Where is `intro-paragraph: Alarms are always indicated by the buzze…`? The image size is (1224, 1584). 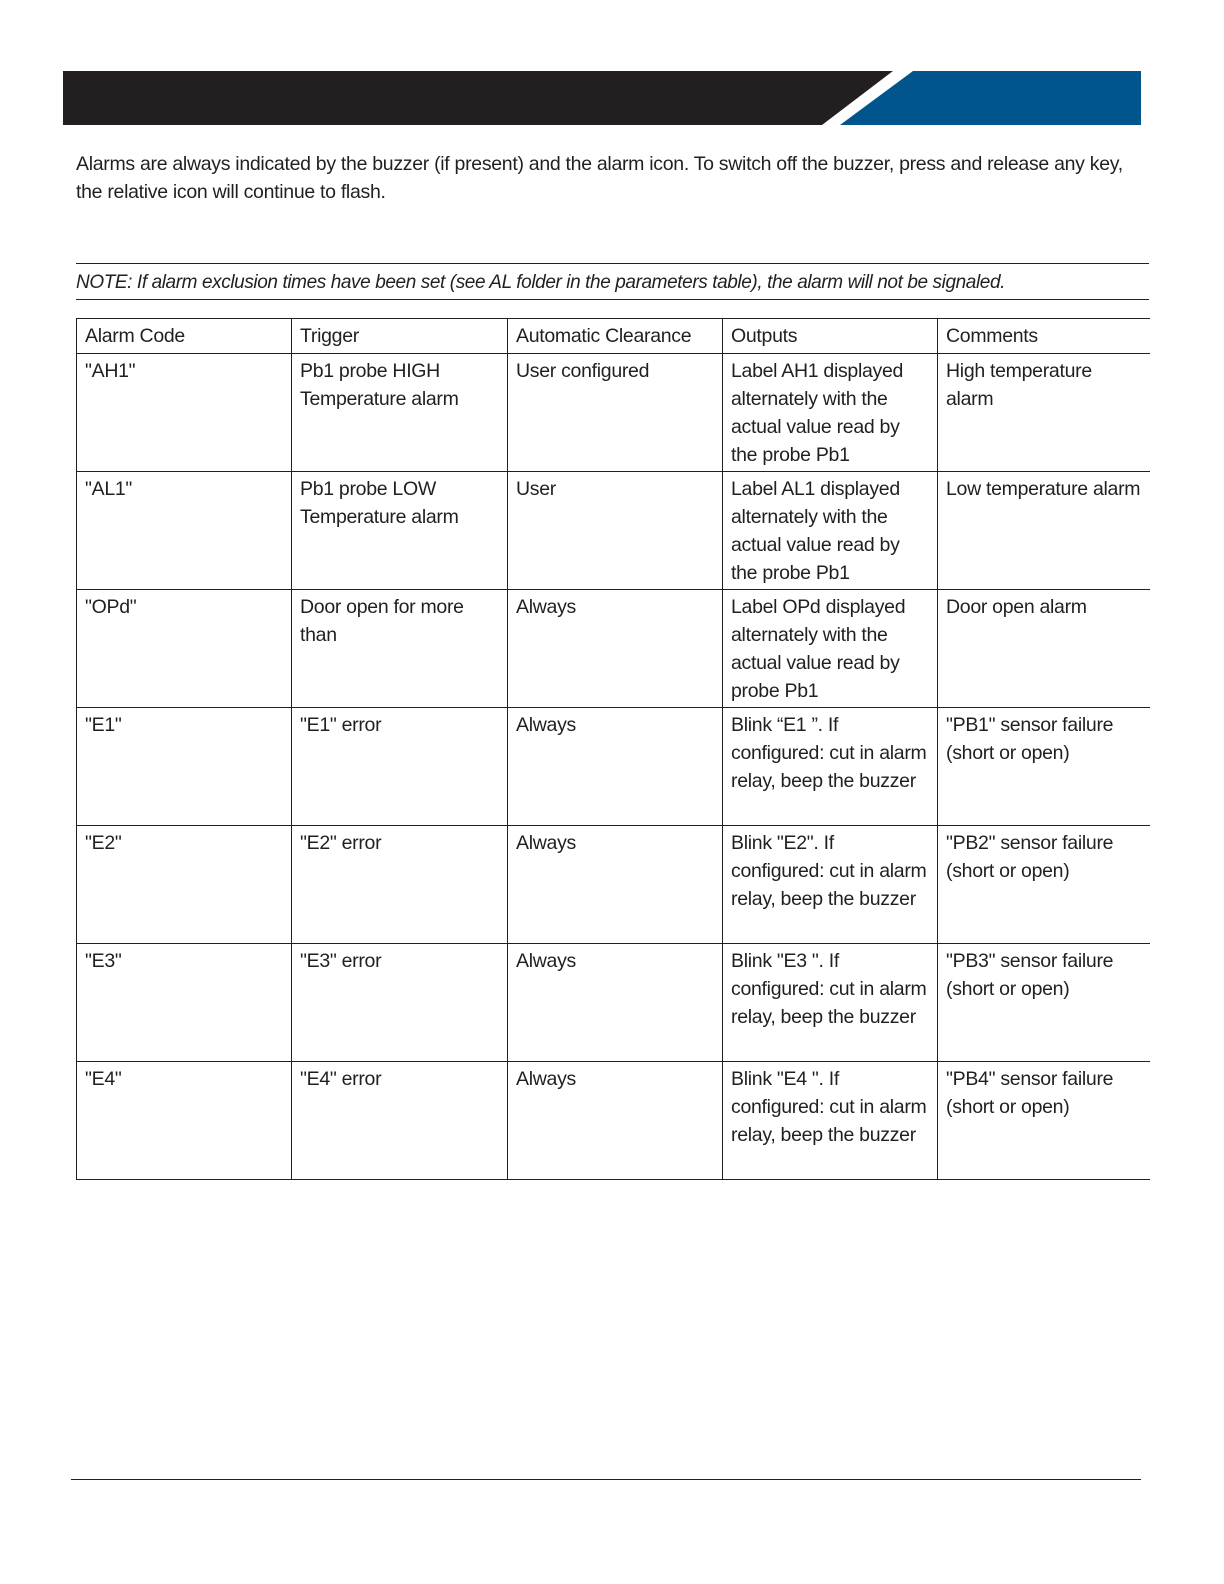 intro-paragraph: Alarms are always indicated by the buzze… is located at coordinates (599, 178).